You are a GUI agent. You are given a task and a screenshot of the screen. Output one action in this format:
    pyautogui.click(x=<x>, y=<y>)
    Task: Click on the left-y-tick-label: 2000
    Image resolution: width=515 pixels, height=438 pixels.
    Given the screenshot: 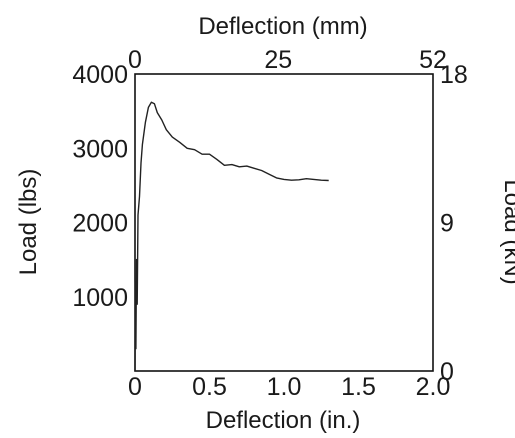 What is the action you would take?
    pyautogui.click(x=100, y=224)
    